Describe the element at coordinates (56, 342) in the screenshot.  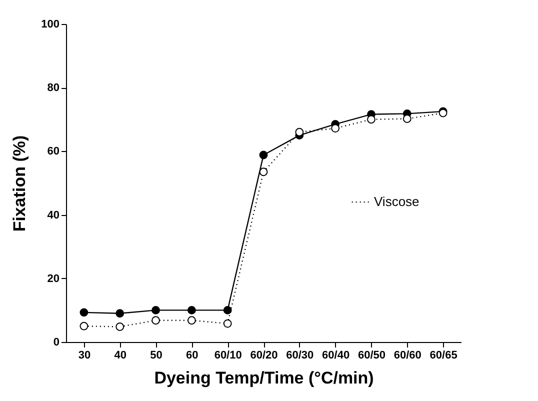
I see `y-tick-label: 0` at that location.